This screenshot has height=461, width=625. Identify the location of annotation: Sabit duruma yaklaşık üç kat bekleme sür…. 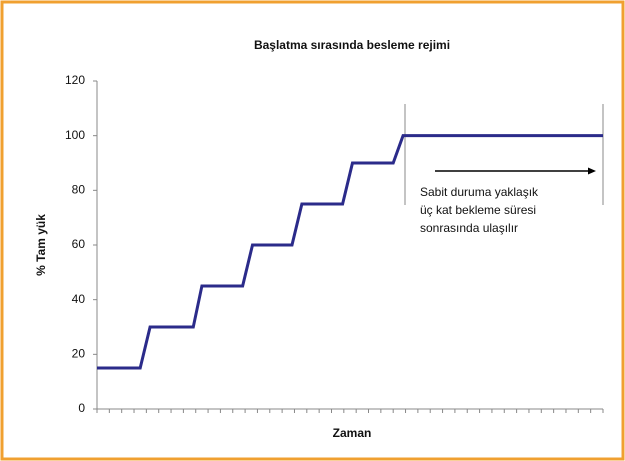
(479, 210).